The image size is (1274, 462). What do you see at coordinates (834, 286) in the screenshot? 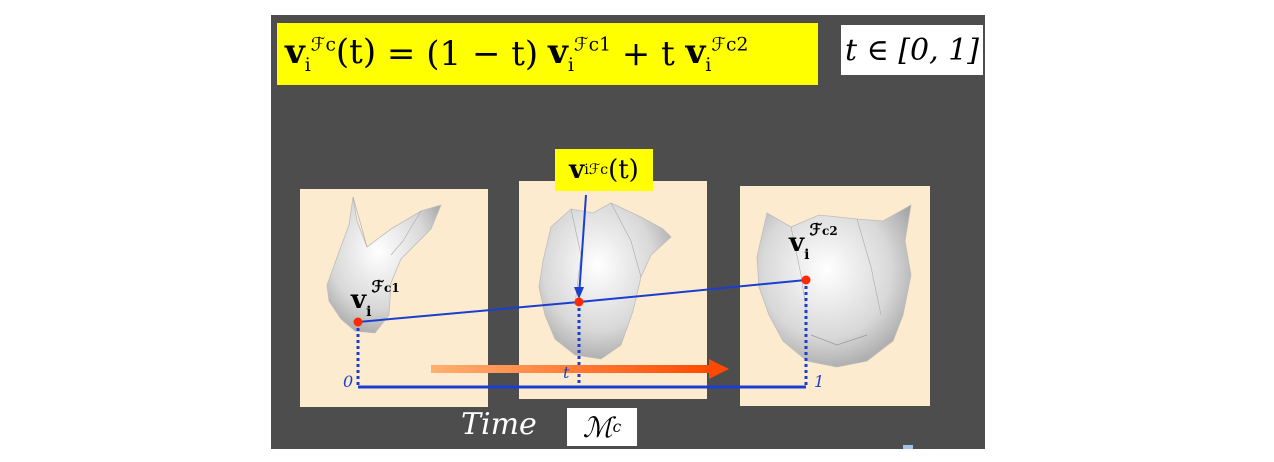
I see `lion-mesh-icon` at bounding box center [834, 286].